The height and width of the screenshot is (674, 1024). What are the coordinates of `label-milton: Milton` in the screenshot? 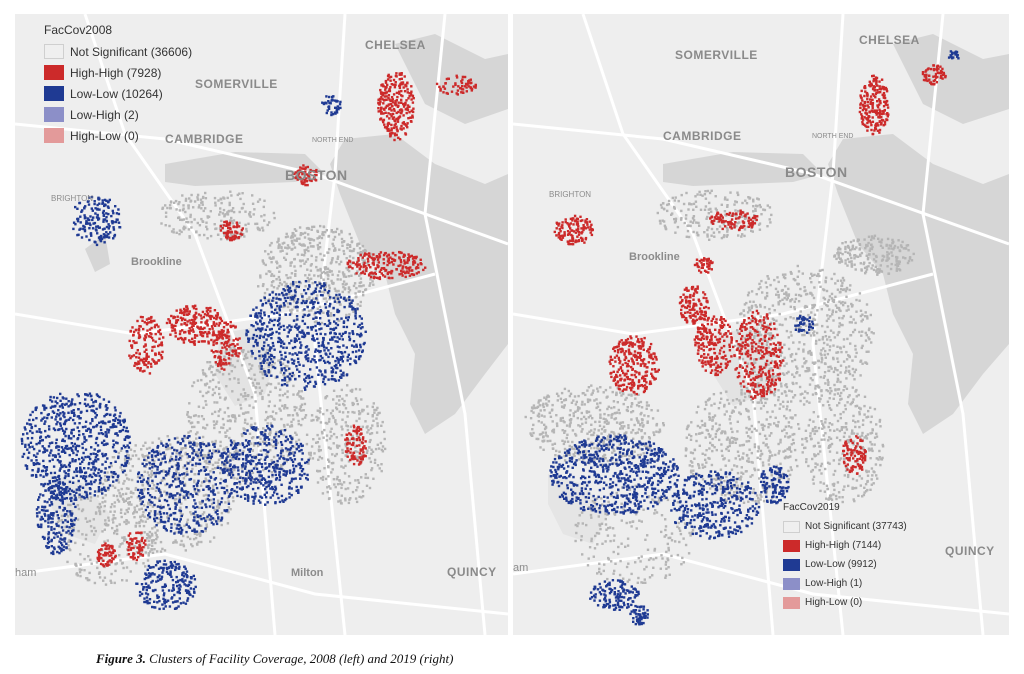 It's located at (307, 573).